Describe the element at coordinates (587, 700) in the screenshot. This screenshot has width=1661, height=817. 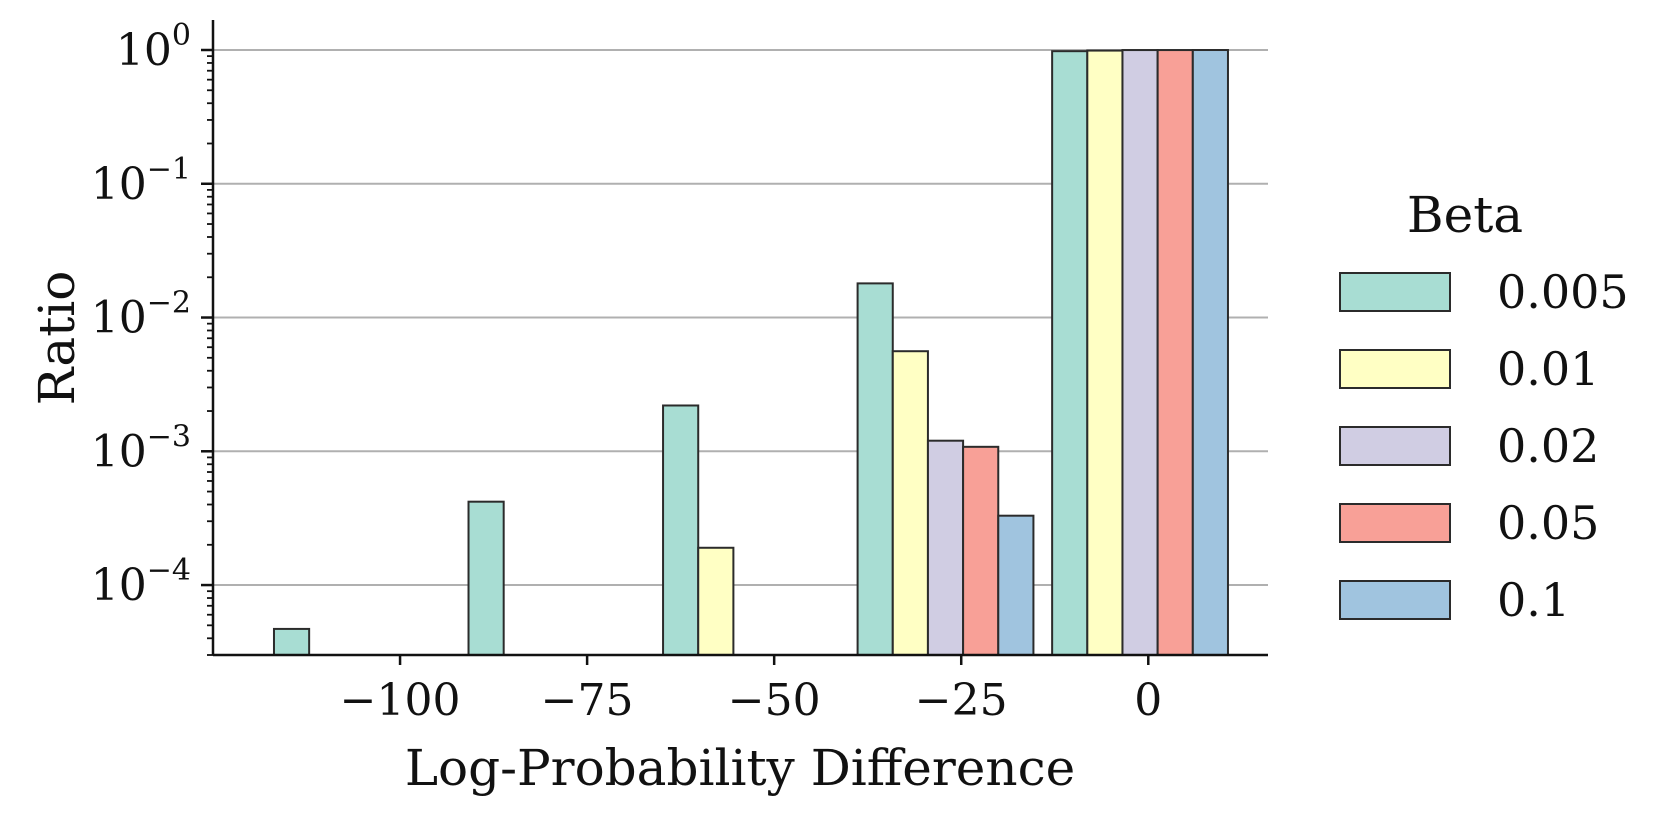
I see `x-tick-label-1: −75` at that location.